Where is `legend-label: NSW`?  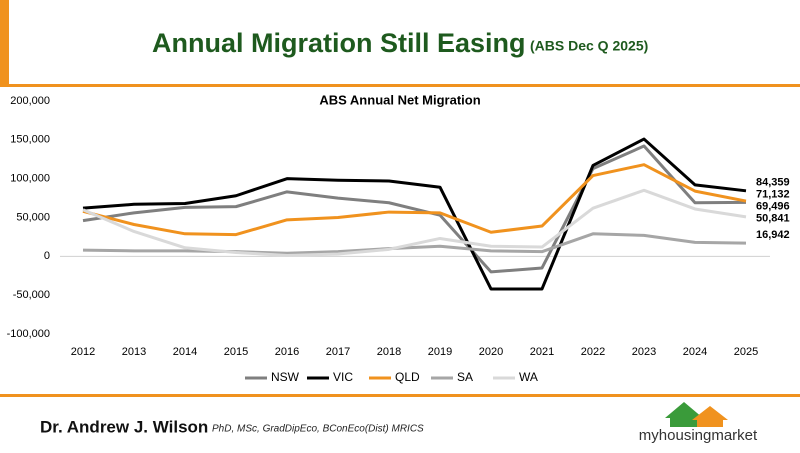
legend-label: NSW is located at coordinates (285, 377).